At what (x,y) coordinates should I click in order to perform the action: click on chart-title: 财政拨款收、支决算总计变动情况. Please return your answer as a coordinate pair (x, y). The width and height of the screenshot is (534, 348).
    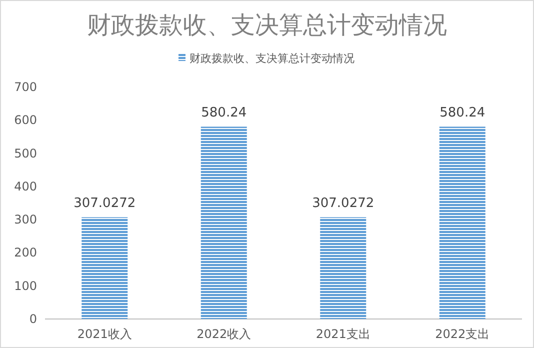
    Looking at the image, I should click on (267, 25).